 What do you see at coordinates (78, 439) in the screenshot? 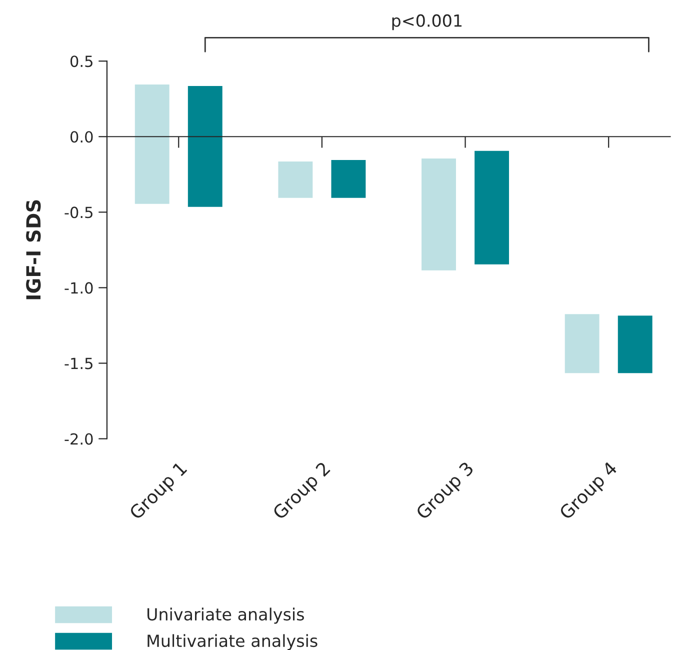
I see `y-tick-label: -2.0` at bounding box center [78, 439].